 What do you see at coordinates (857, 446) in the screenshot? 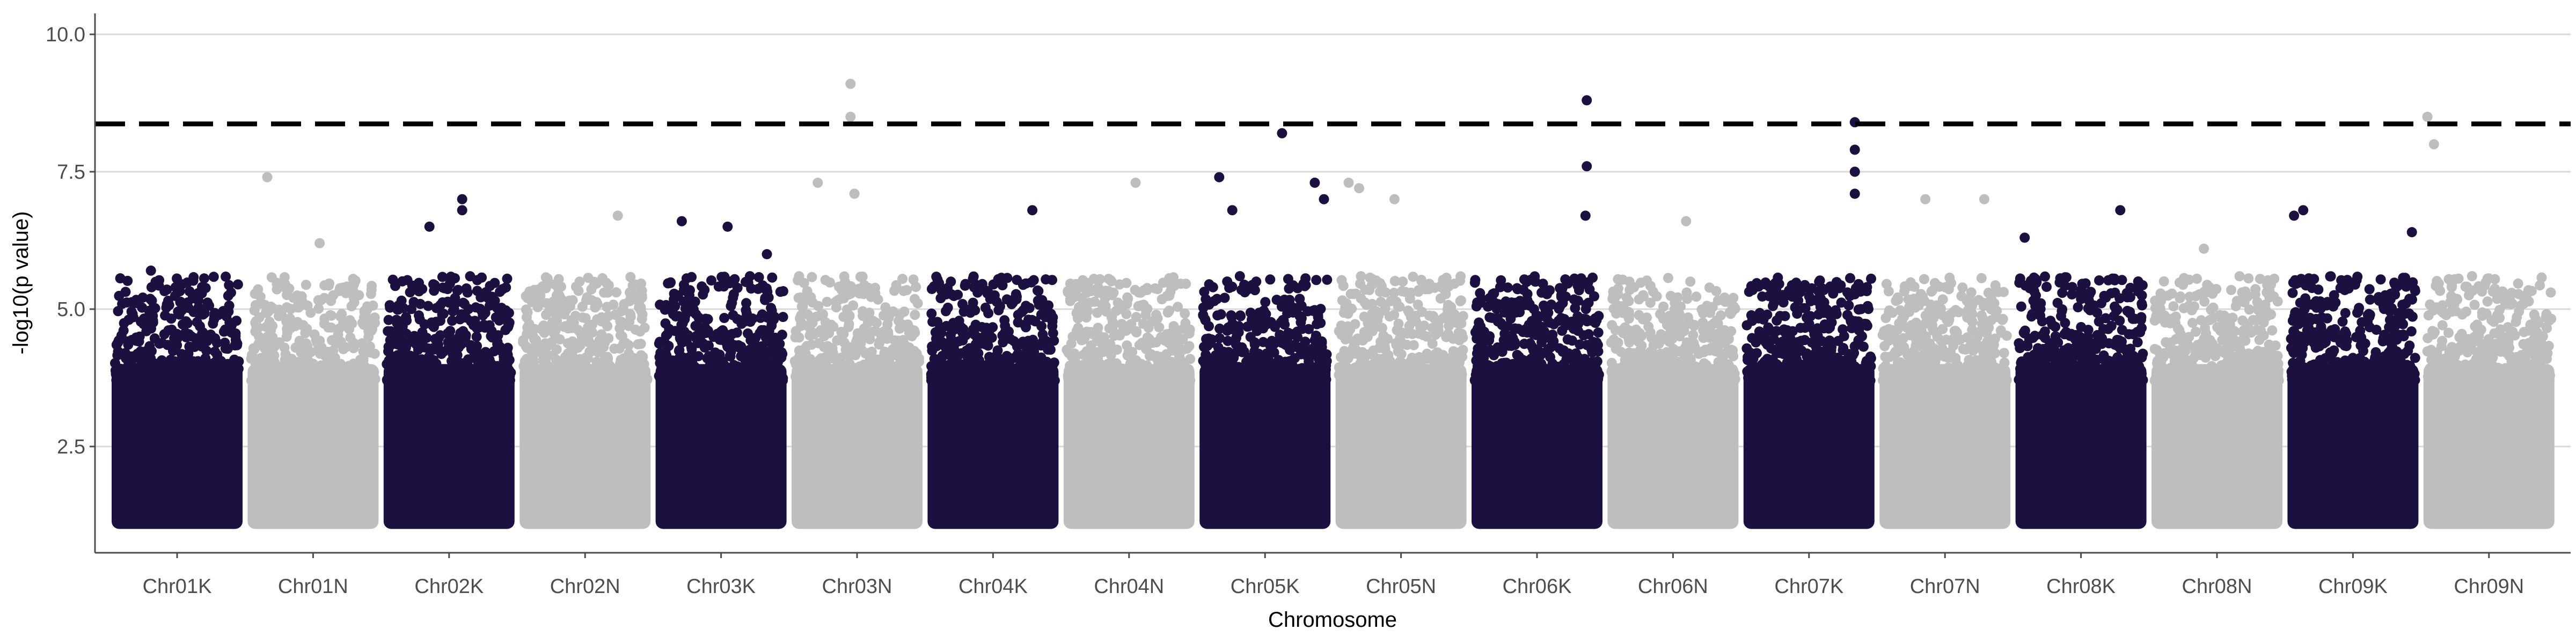
I see `dense-points-chr03n` at bounding box center [857, 446].